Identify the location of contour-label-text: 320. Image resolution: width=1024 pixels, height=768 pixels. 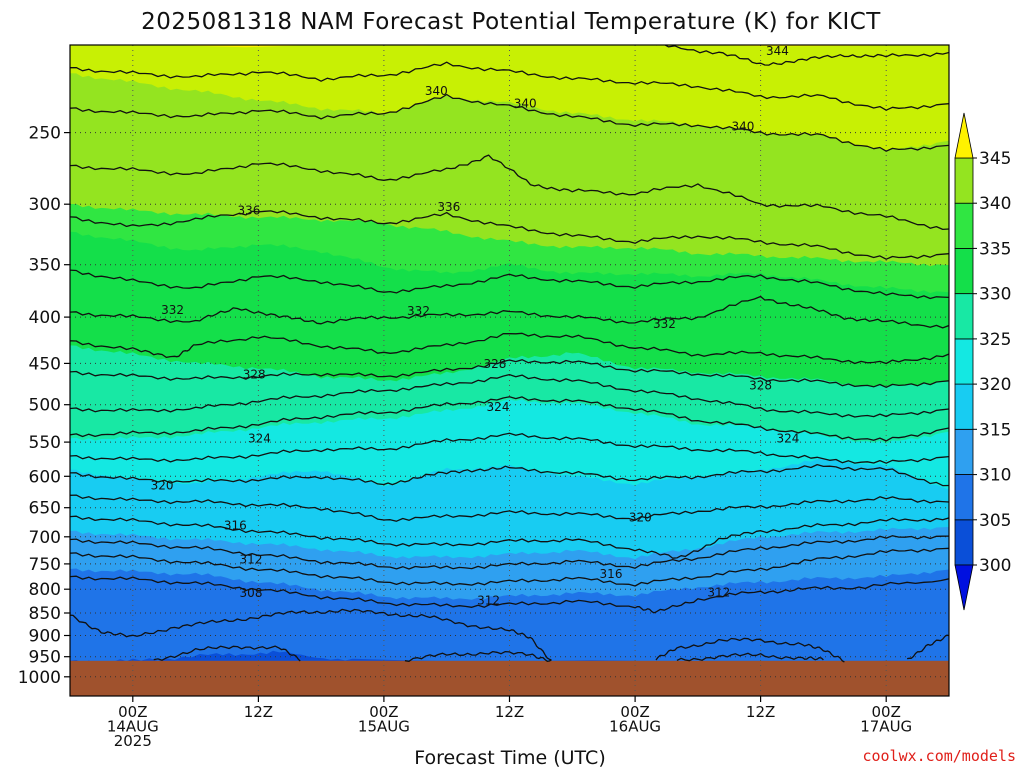
(640, 517).